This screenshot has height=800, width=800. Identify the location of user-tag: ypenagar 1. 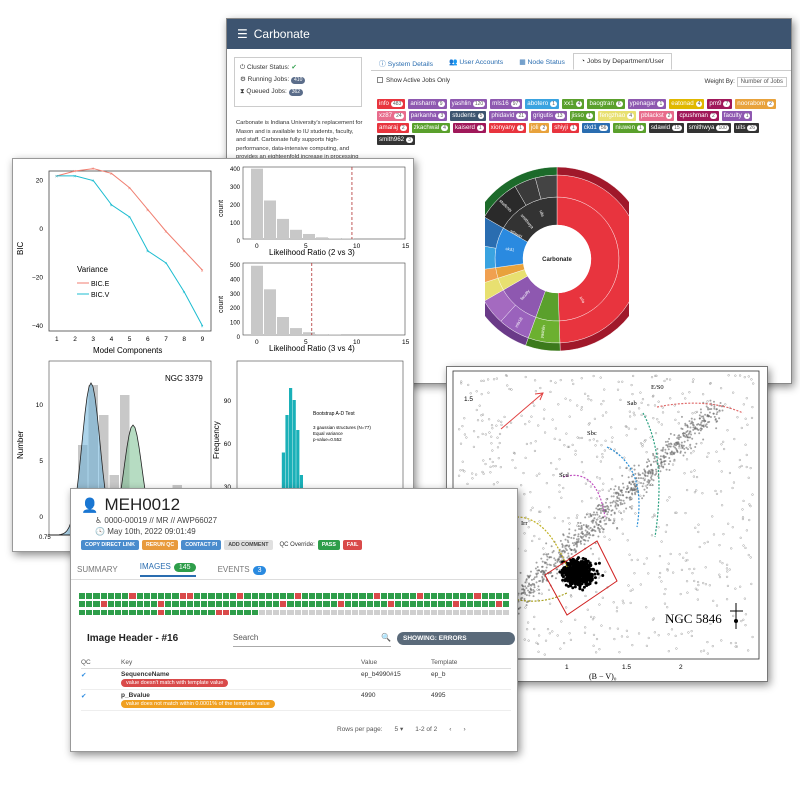
(647, 104).